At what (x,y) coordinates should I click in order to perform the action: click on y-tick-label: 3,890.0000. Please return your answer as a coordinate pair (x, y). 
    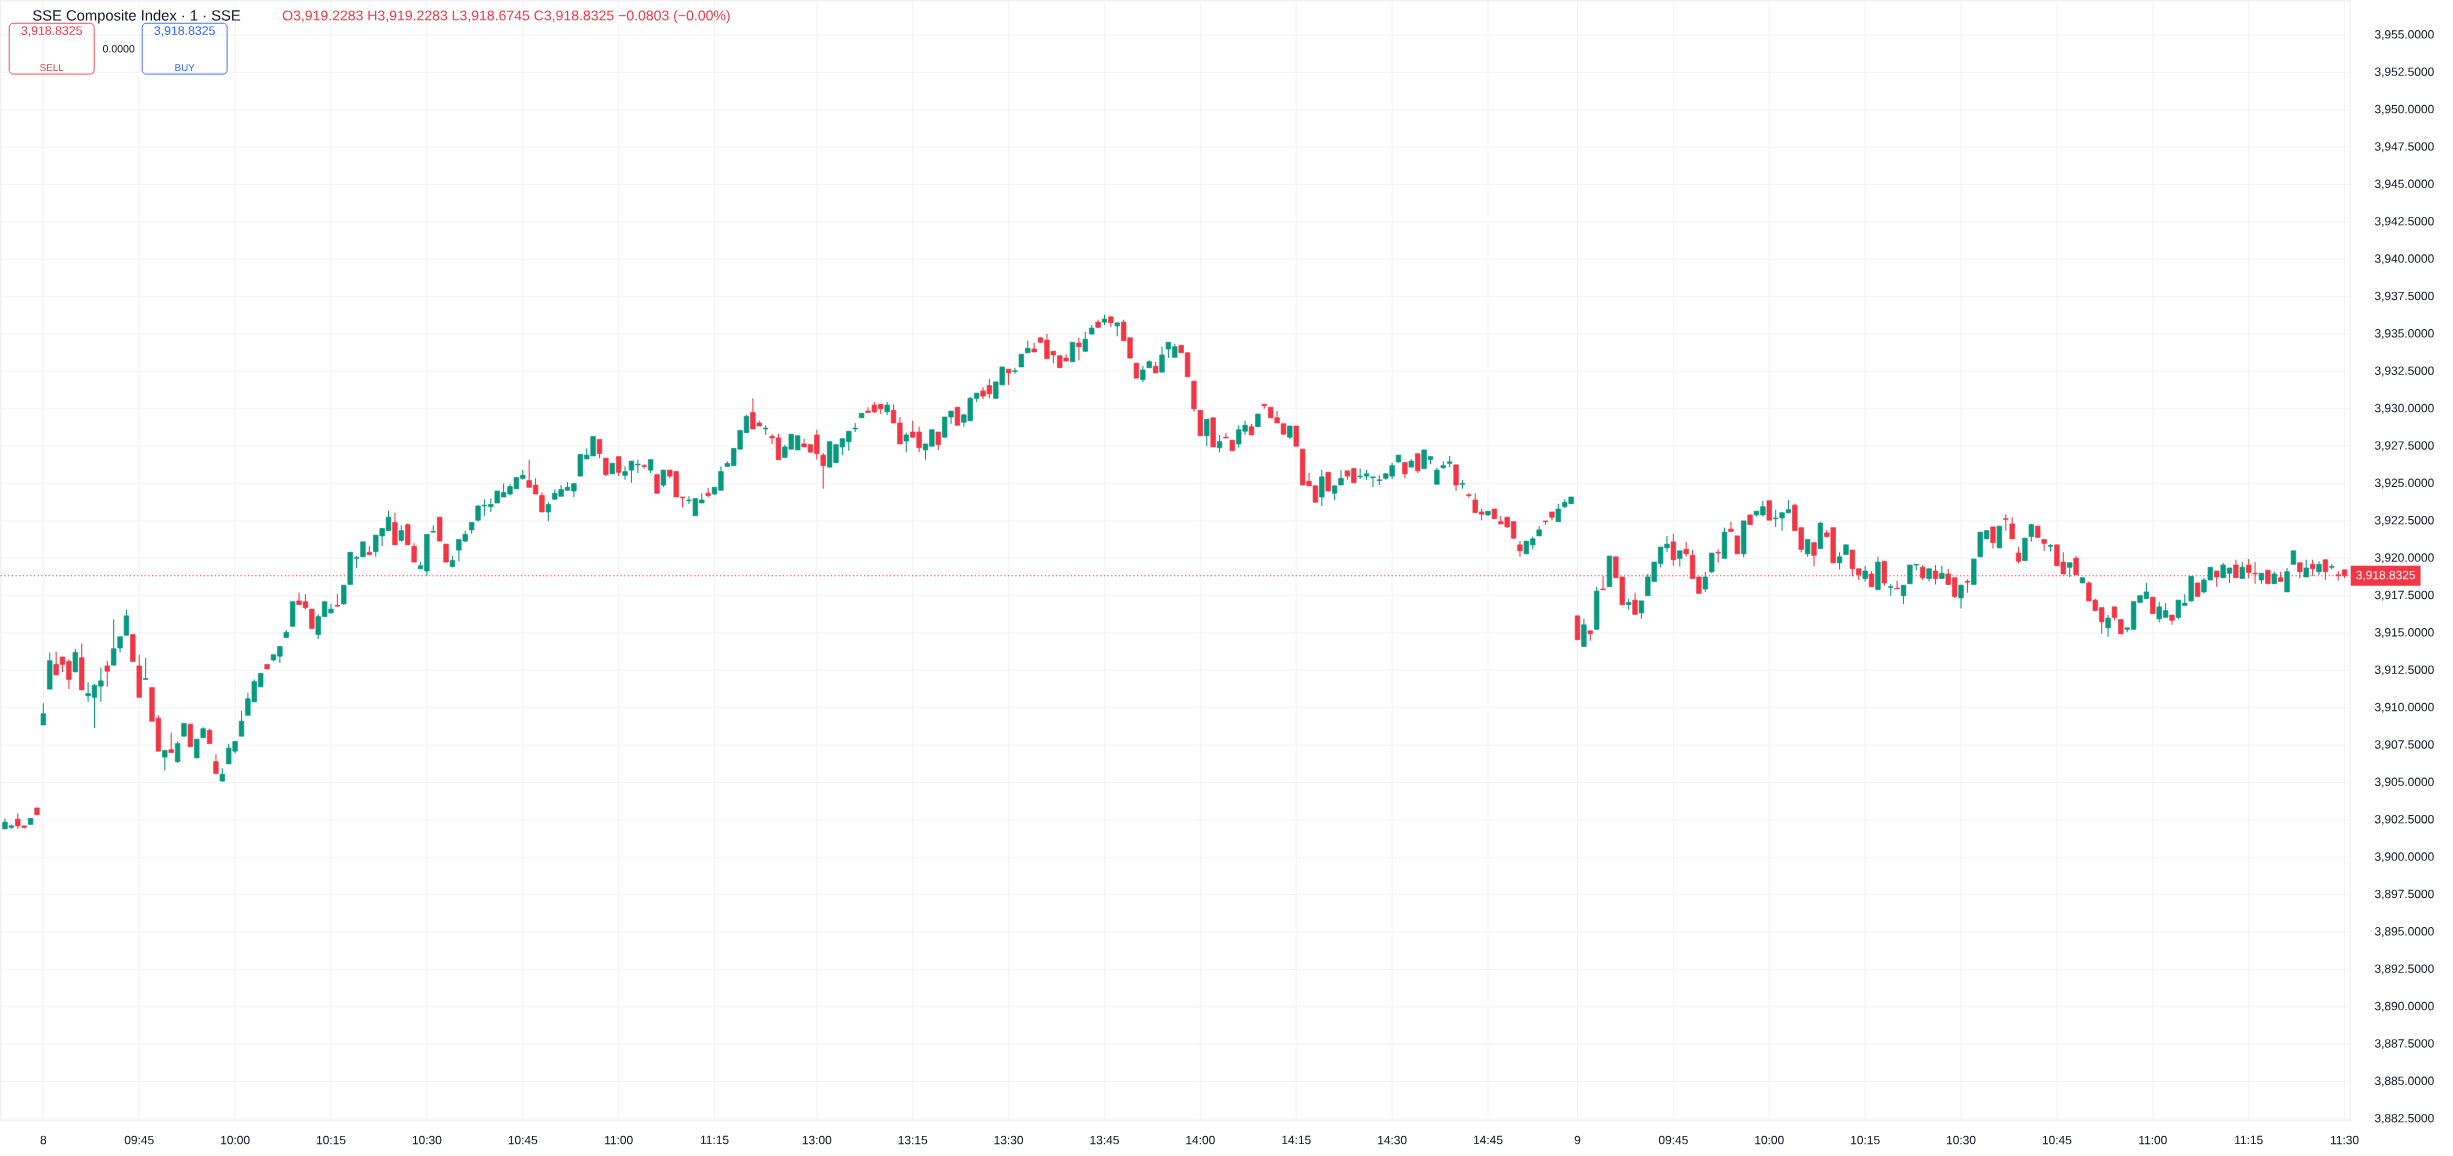
    Looking at the image, I should click on (2404, 1006).